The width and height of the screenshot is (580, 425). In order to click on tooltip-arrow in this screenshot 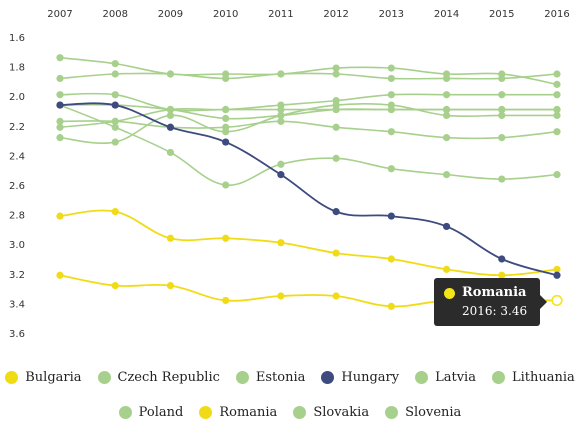, I will do `click(543, 302)`.